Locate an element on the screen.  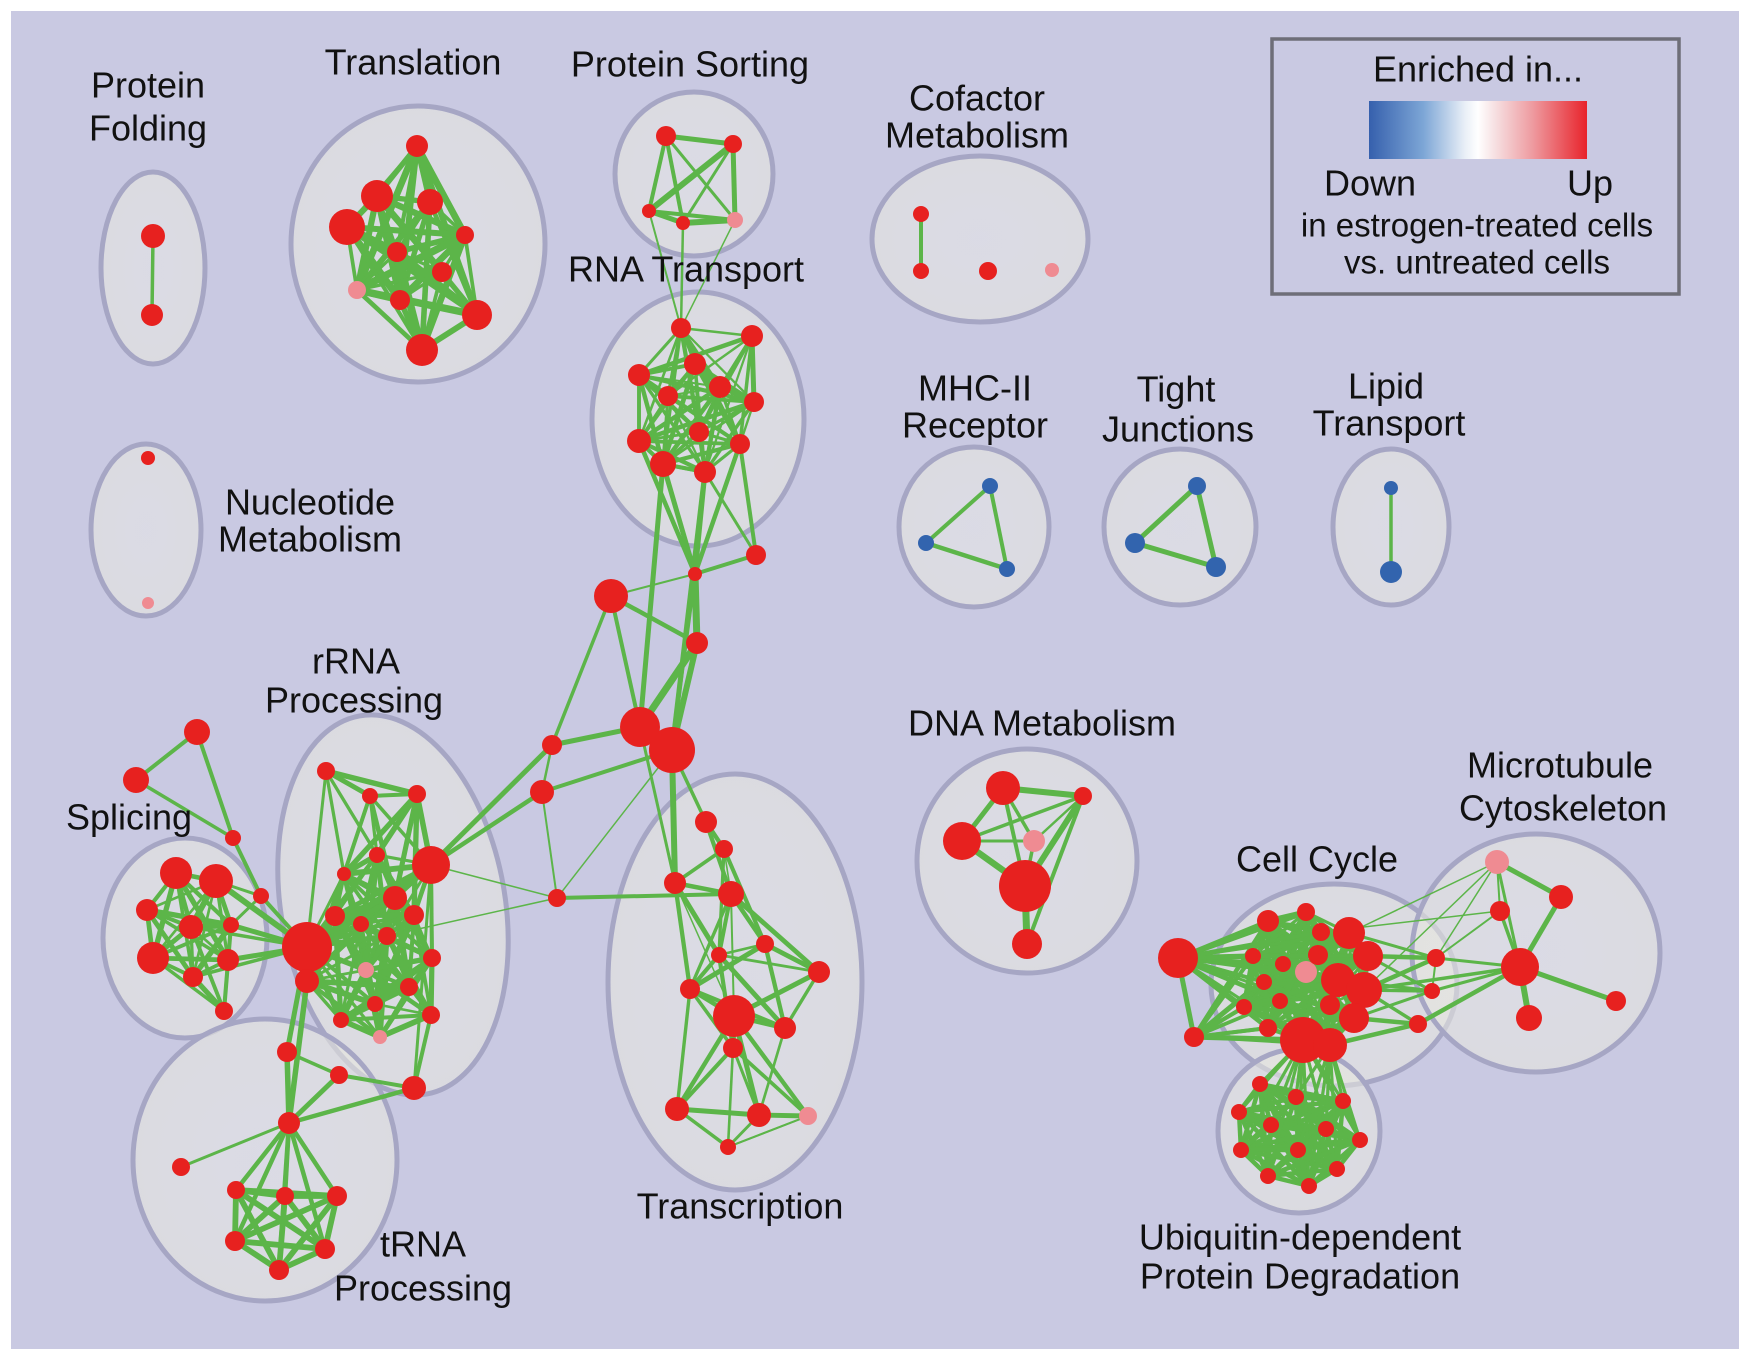
svg-text: RNA Transport is located at coordinates (686, 269).